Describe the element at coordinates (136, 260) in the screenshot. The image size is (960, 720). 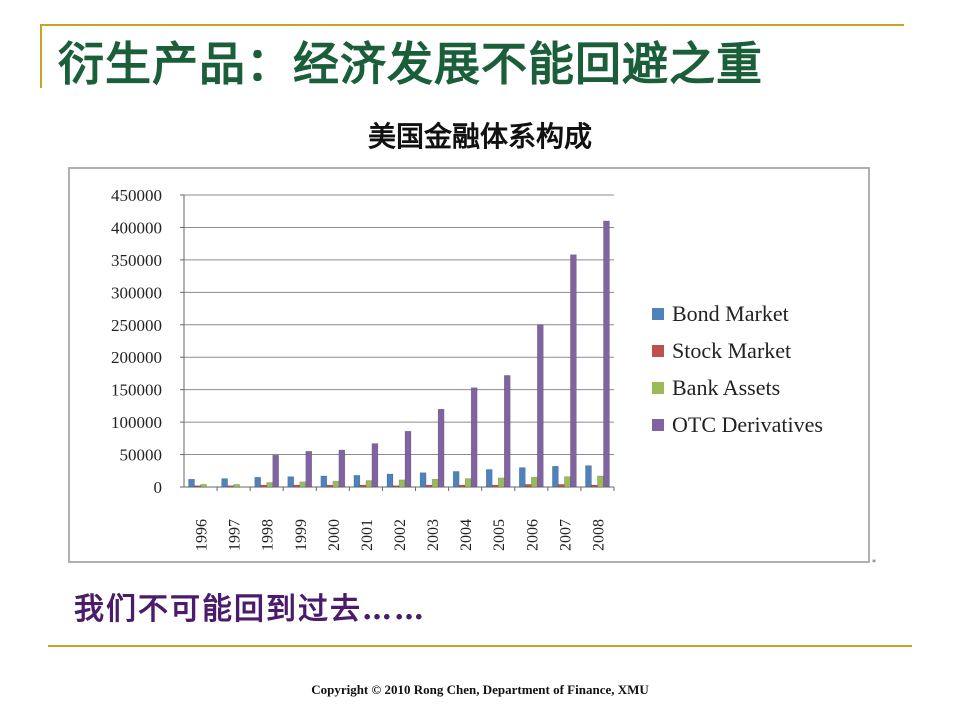
I see `y-tick-label: 350000` at that location.